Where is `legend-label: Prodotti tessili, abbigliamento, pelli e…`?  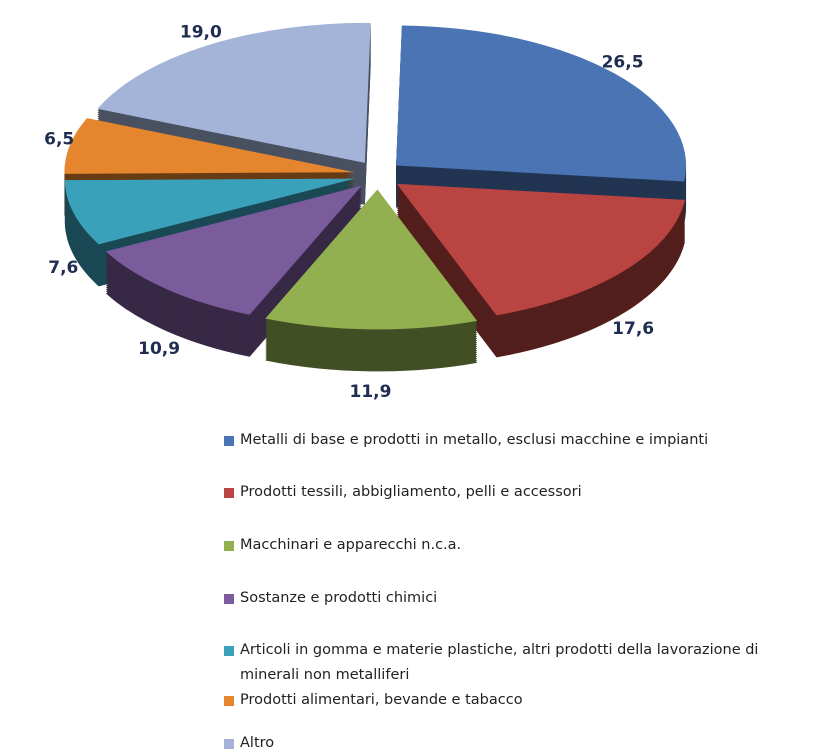 legend-label: Prodotti tessili, abbigliamento, pelli e… is located at coordinates (411, 492).